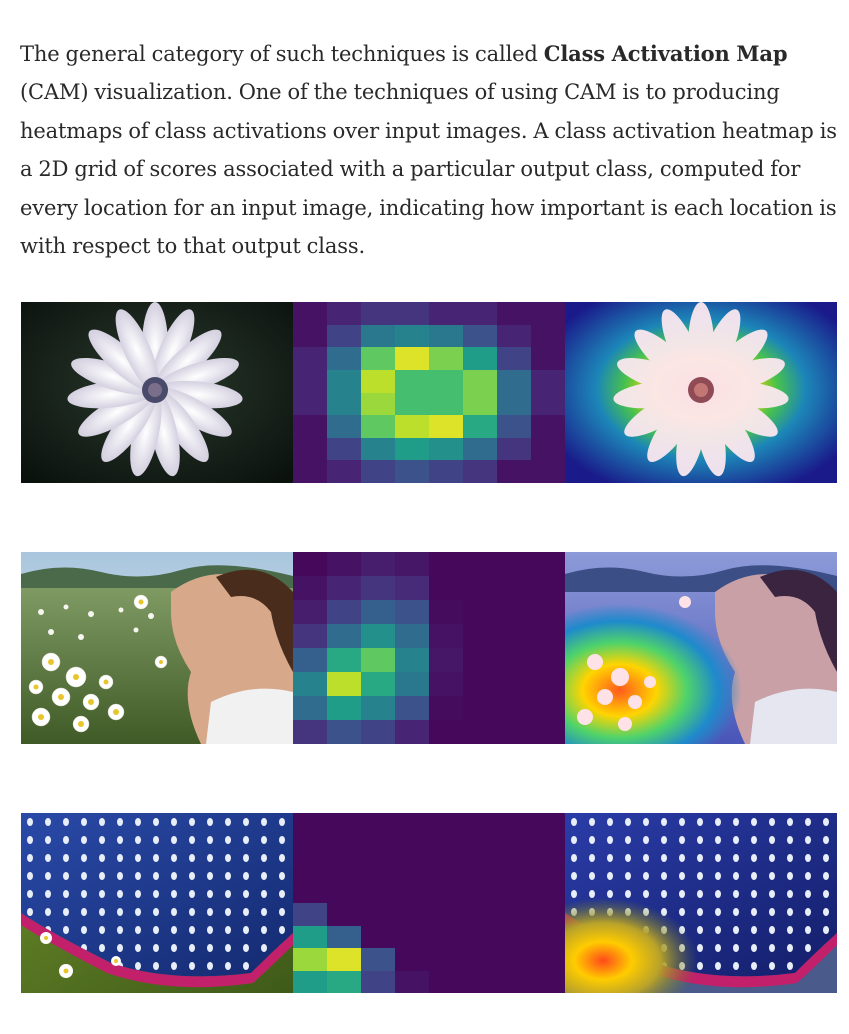  I want to click on cam-bold-term: Class Activation Map, so click(665, 53).